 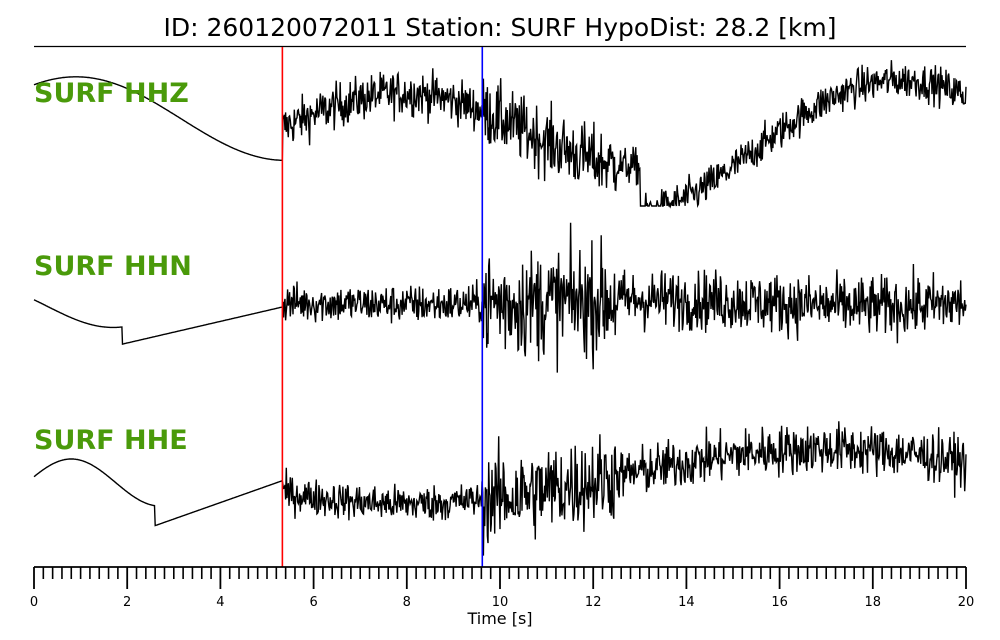 What do you see at coordinates (686, 602) in the screenshot?
I see `x-tick-label: 14` at bounding box center [686, 602].